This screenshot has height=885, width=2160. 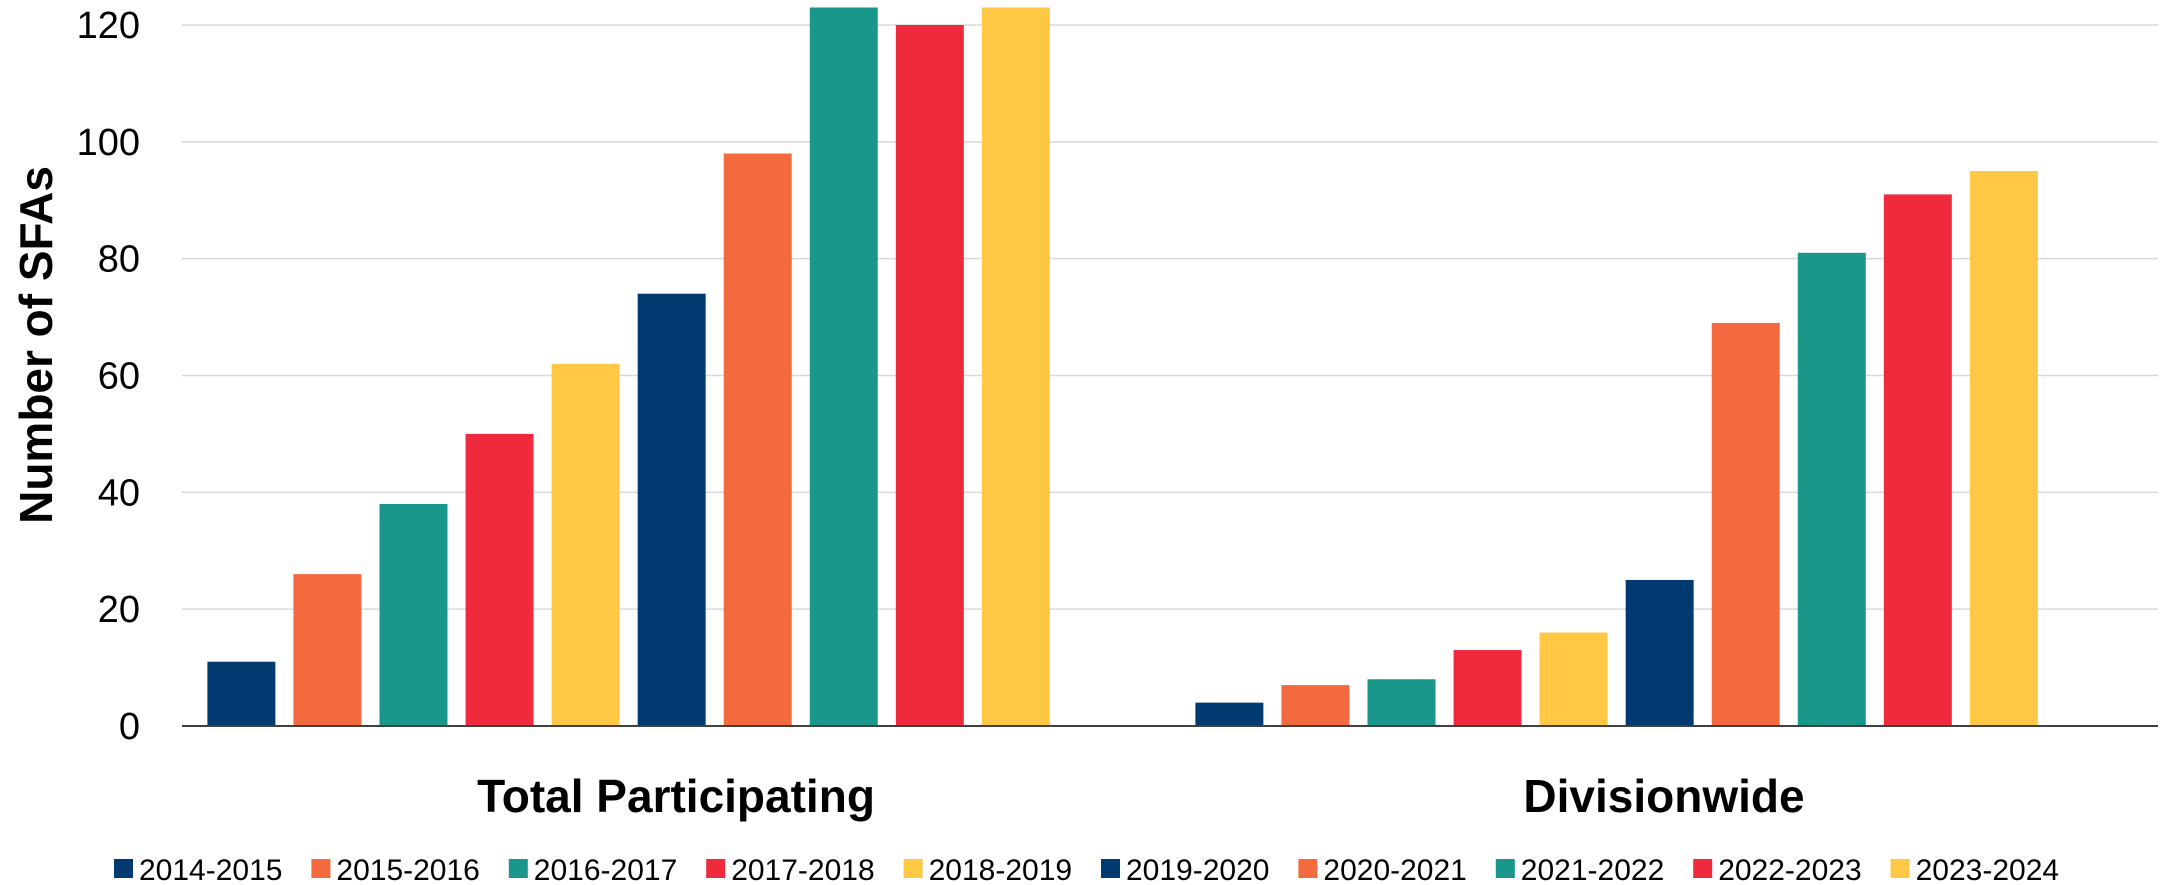 I want to click on legend-label: 2016-2017, so click(x=605, y=869).